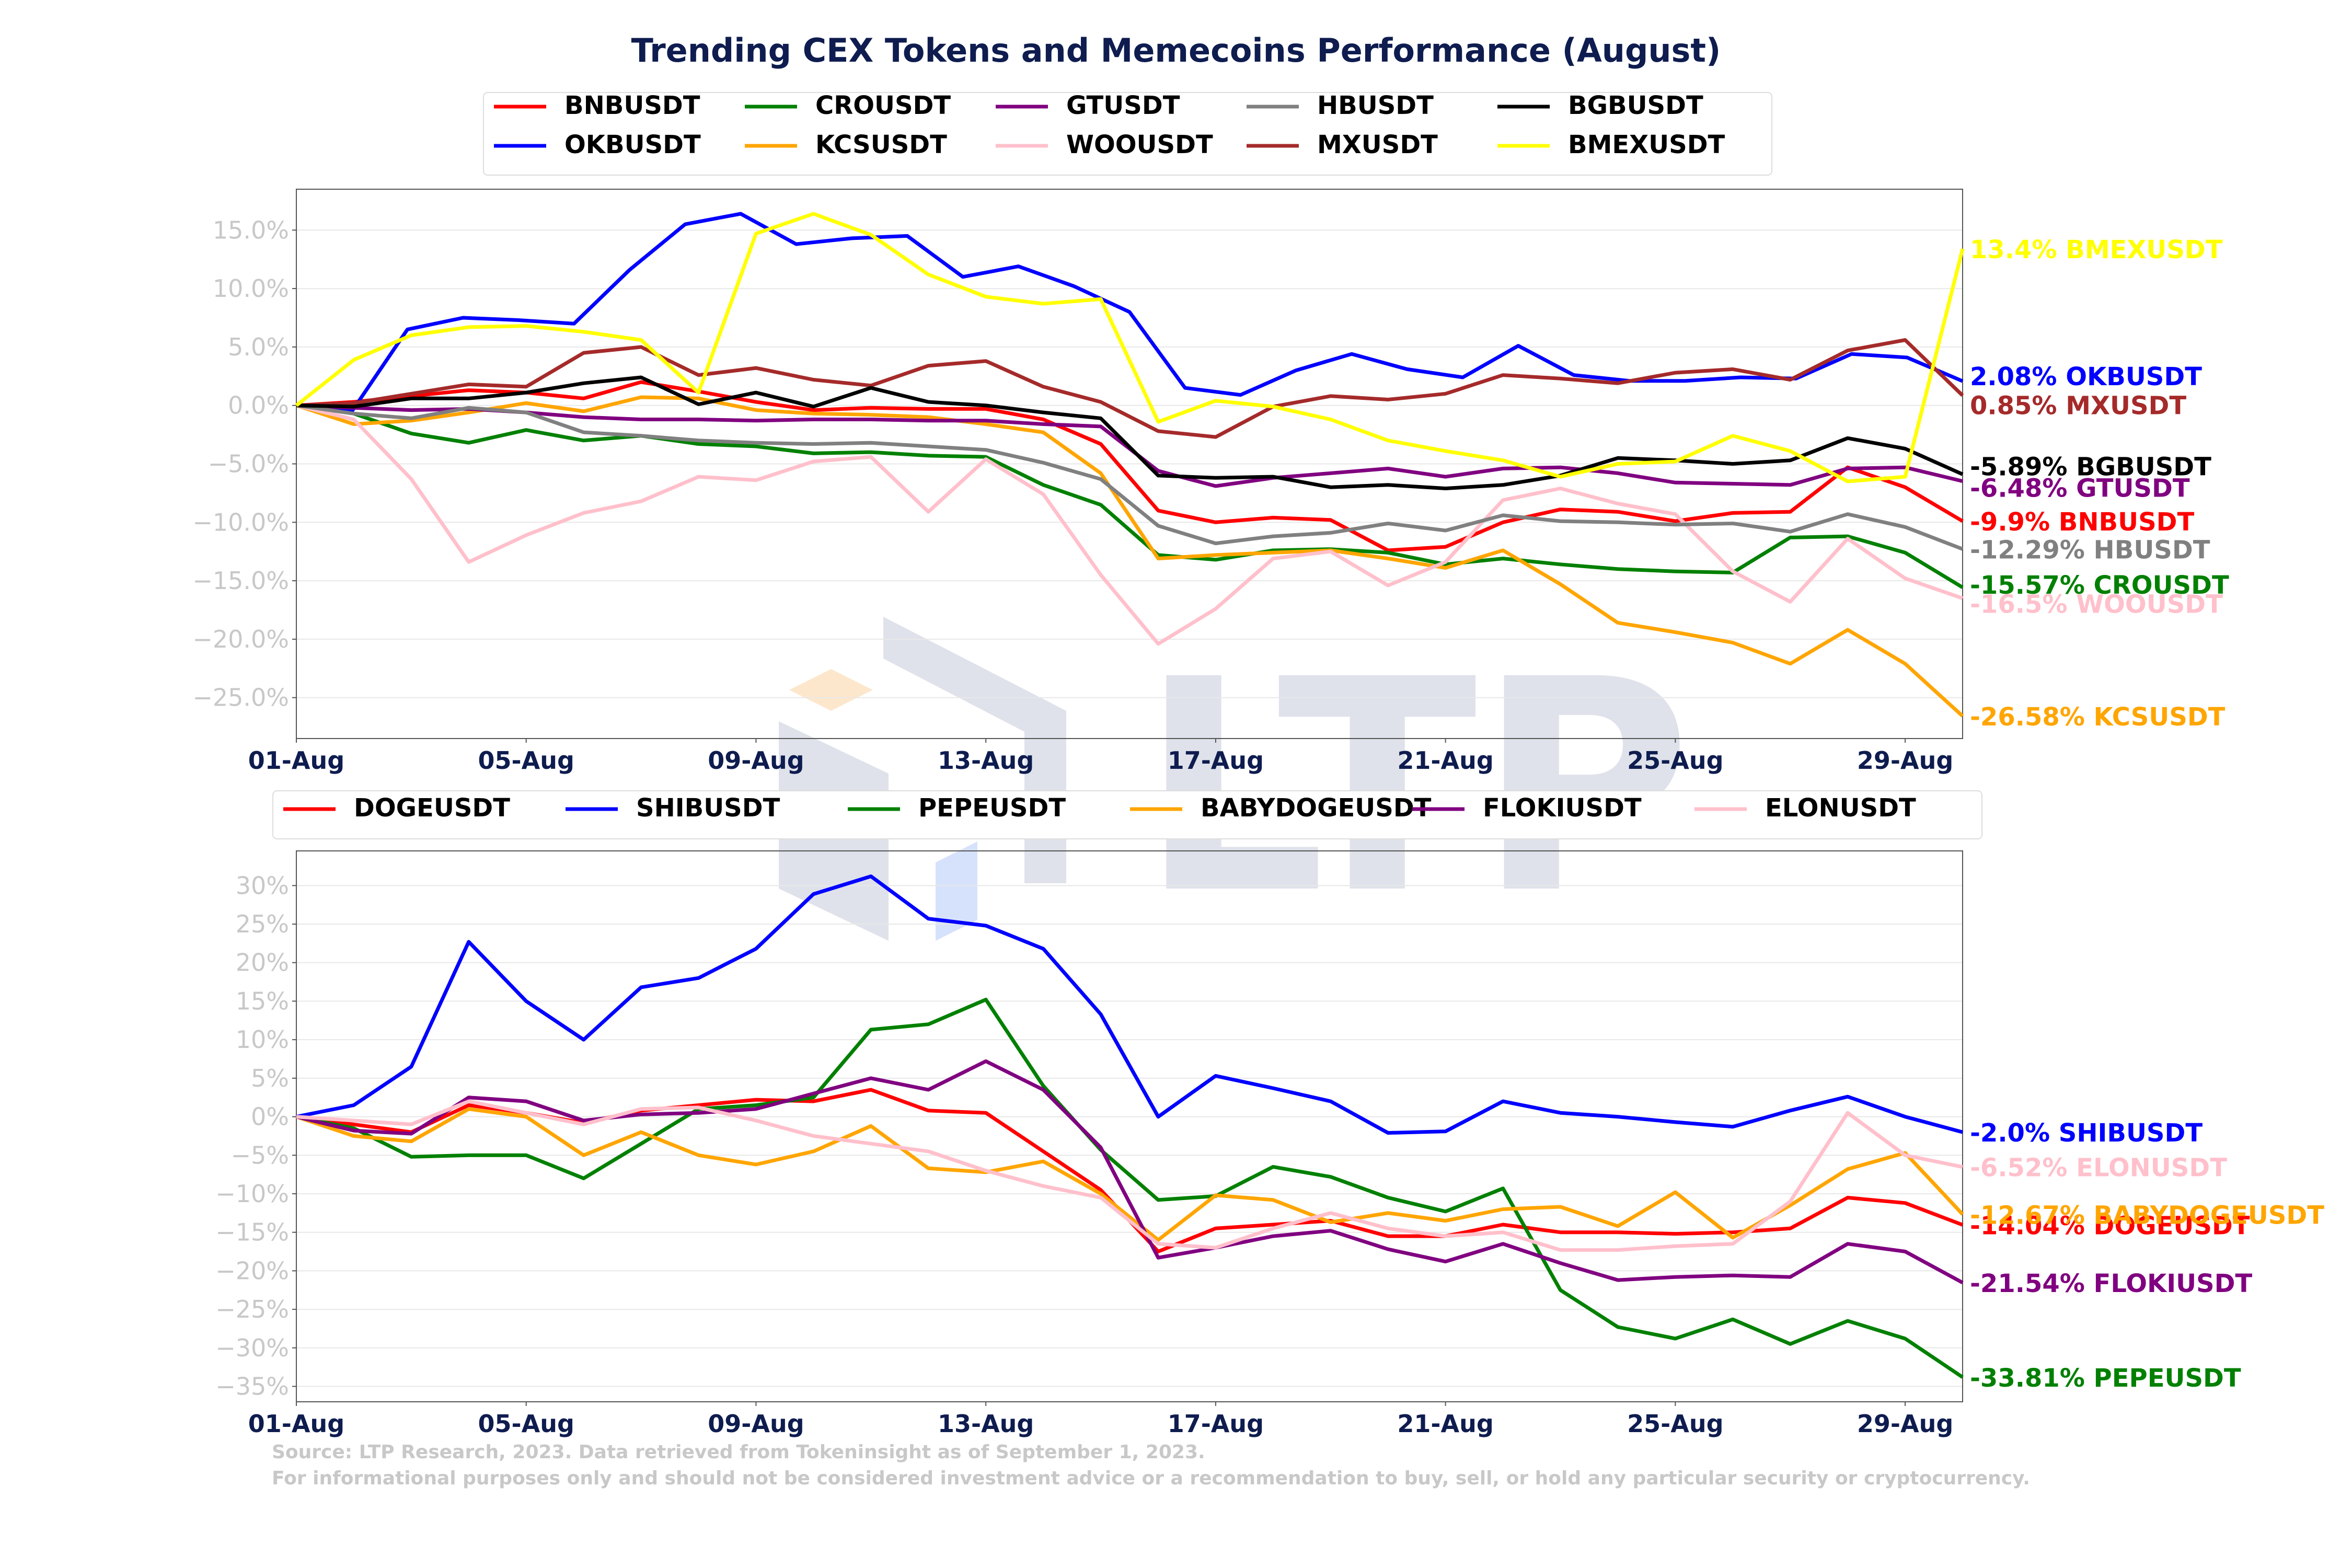  What do you see at coordinates (240, 698) in the screenshot?
I see `y-tick-label: −25.0%` at bounding box center [240, 698].